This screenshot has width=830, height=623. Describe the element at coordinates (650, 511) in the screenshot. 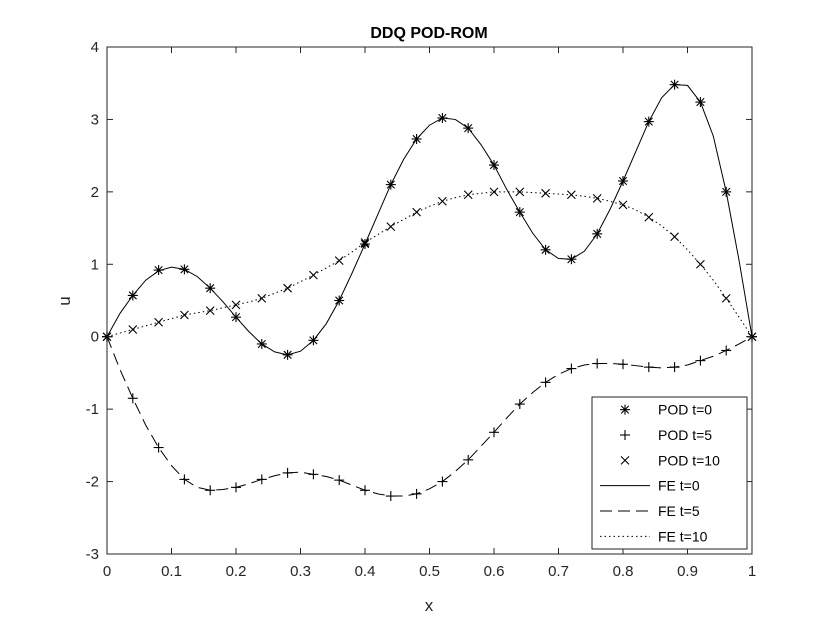

I see `legend-entry-fe-t-5: FE t=5` at that location.